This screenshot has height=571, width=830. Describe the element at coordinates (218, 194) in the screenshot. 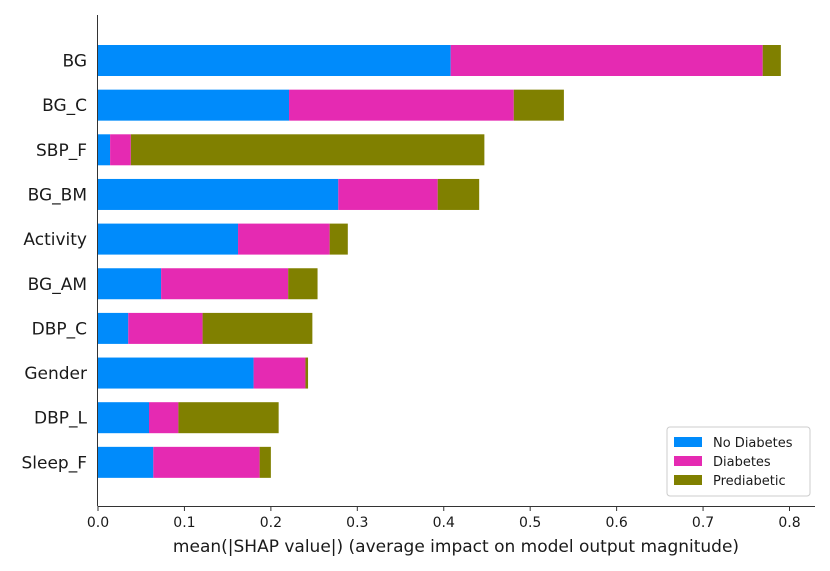

I see `bar-bg-bm-no-diabetes` at that location.